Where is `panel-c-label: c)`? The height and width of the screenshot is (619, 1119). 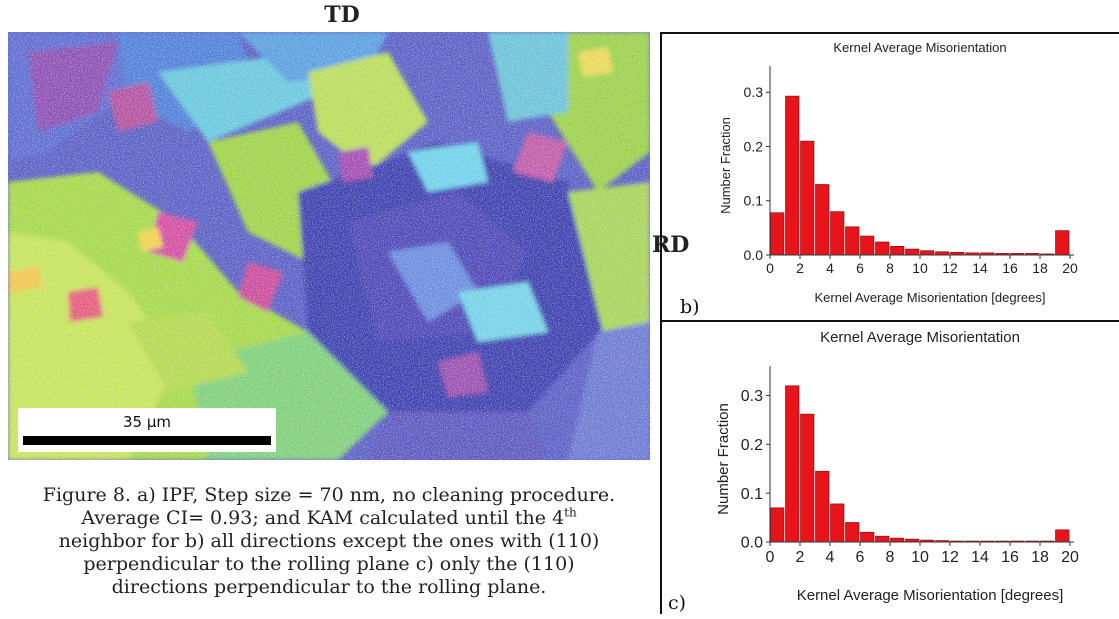 panel-c-label: c) is located at coordinates (677, 603).